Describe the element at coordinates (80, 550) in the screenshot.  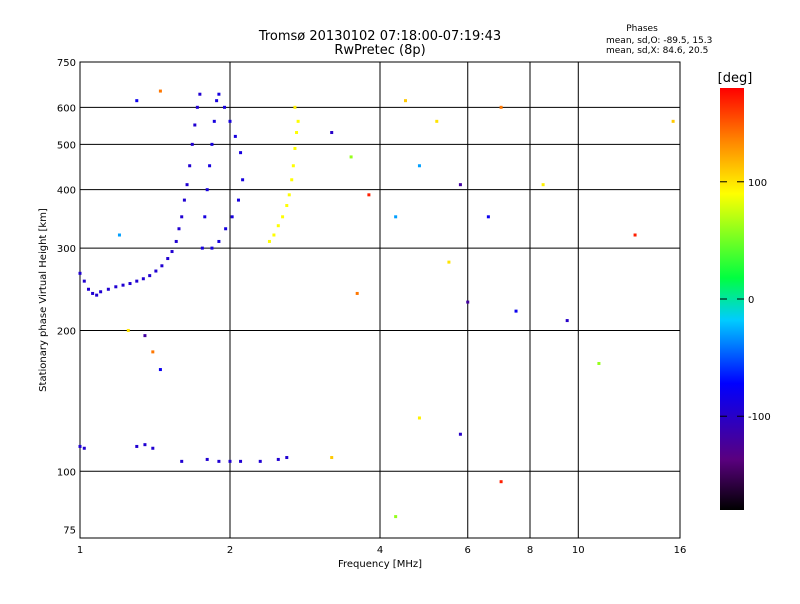
I see `x-tick-label: 1` at that location.